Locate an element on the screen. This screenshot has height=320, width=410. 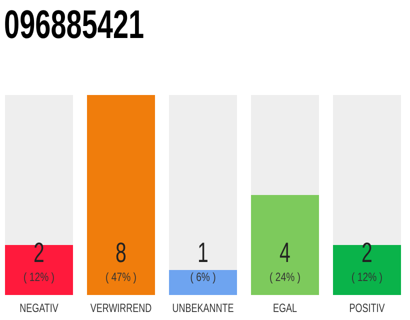
x-tick-label: NEGATIV is located at coordinates (40, 309).